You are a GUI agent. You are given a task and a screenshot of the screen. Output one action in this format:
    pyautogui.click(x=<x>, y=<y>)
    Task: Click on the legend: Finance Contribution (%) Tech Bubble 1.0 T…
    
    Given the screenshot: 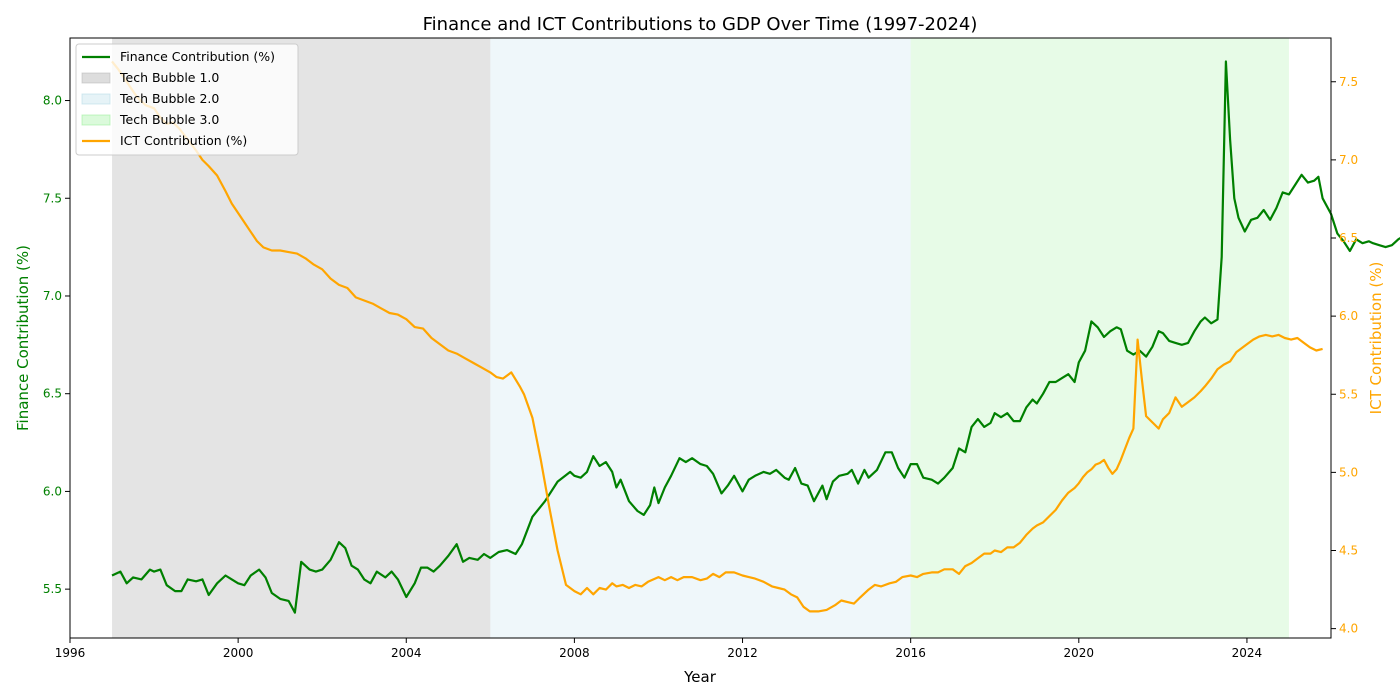 What is the action you would take?
    pyautogui.click(x=187, y=99)
    